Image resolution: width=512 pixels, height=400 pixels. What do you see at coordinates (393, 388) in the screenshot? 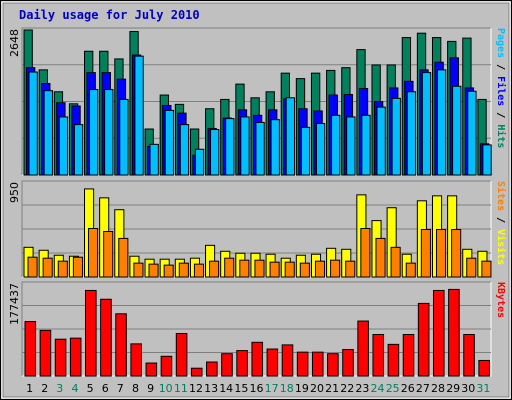
I see `x-tick-label-day-25: 25` at bounding box center [393, 388].